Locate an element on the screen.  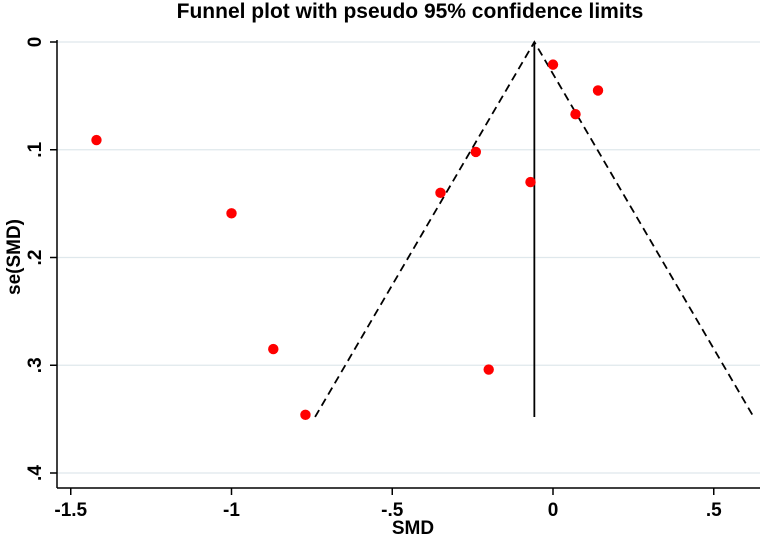
x-tick-label: .5 is located at coordinates (714, 510).